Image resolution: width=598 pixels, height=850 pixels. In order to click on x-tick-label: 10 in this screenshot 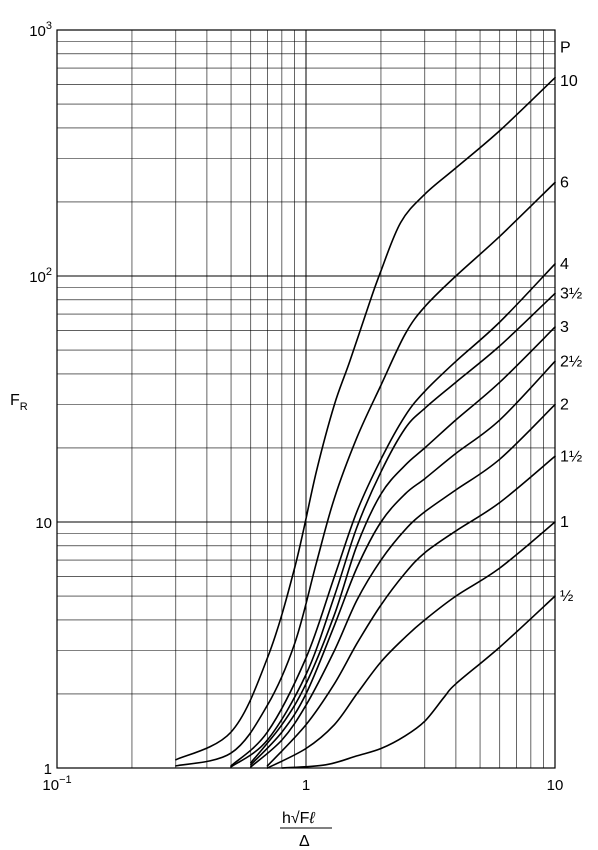, I will do `click(555, 785)`.